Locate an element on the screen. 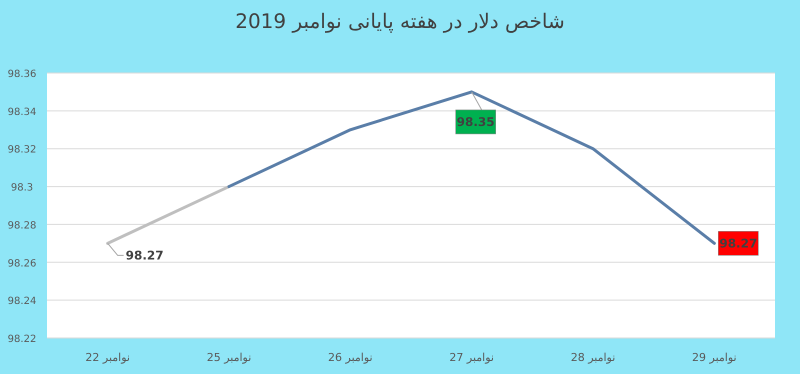  x-tick-label: نوامبر 22 is located at coordinates (107, 357).